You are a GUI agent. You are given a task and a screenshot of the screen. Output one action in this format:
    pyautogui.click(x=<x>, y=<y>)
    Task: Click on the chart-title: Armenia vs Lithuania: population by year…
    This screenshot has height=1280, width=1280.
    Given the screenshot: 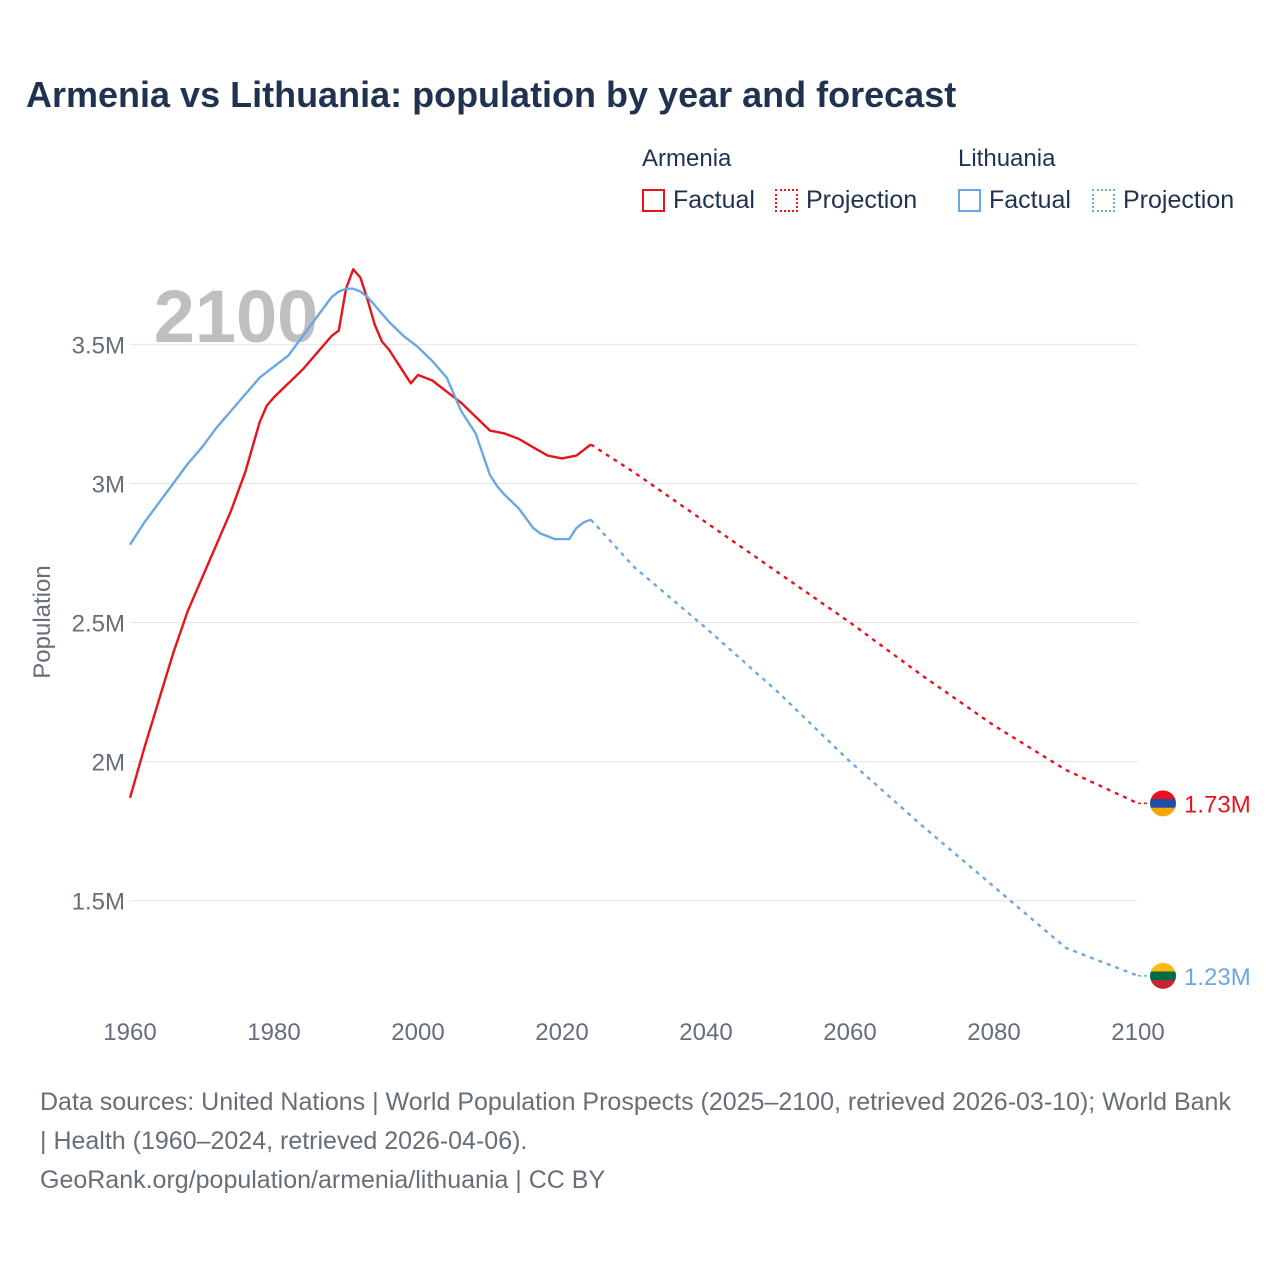 What is the action you would take?
    pyautogui.click(x=491, y=94)
    